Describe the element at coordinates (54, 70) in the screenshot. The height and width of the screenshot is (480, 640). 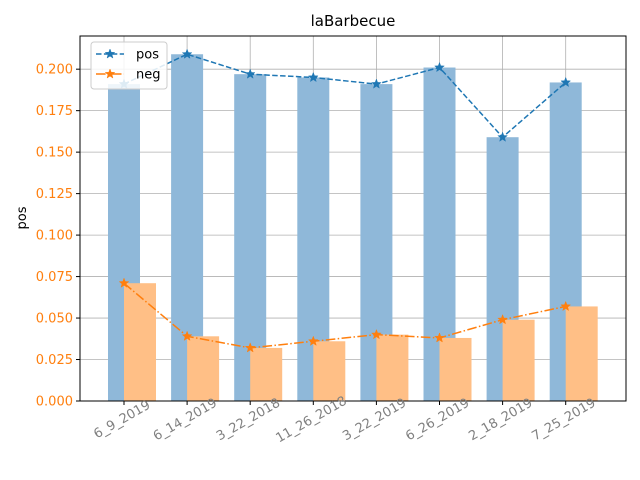
I see `y-tick-label: 0.200` at that location.